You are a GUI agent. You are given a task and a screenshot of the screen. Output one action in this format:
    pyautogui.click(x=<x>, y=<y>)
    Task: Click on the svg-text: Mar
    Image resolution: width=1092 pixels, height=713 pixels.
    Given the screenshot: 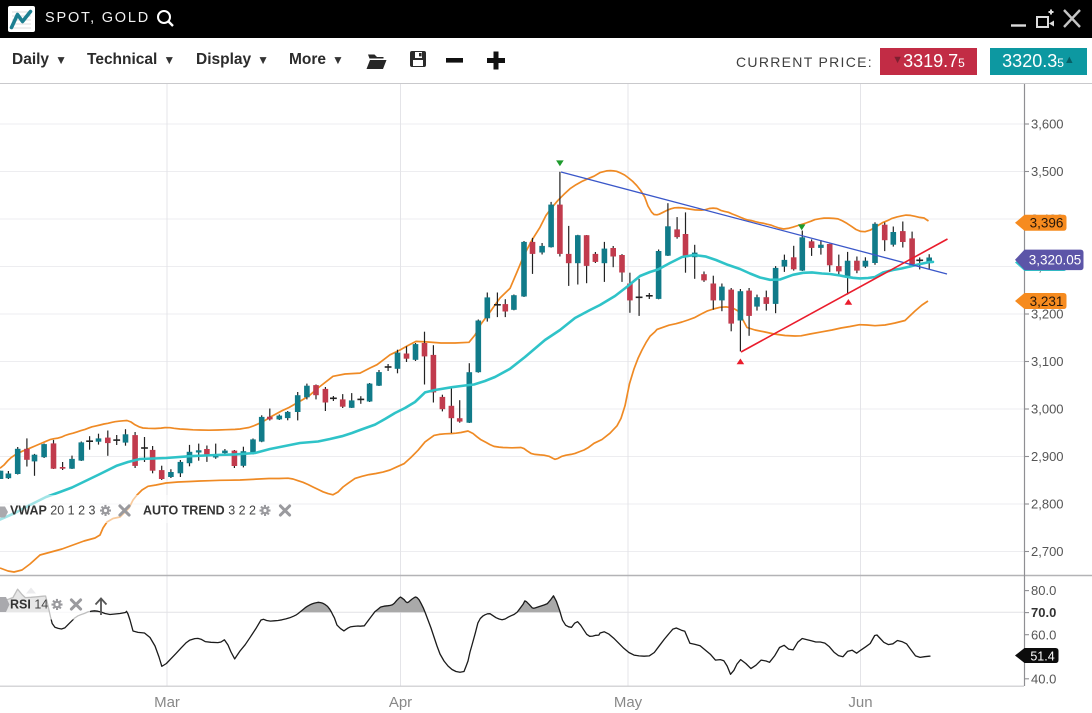 What is the action you would take?
    pyautogui.click(x=167, y=702)
    